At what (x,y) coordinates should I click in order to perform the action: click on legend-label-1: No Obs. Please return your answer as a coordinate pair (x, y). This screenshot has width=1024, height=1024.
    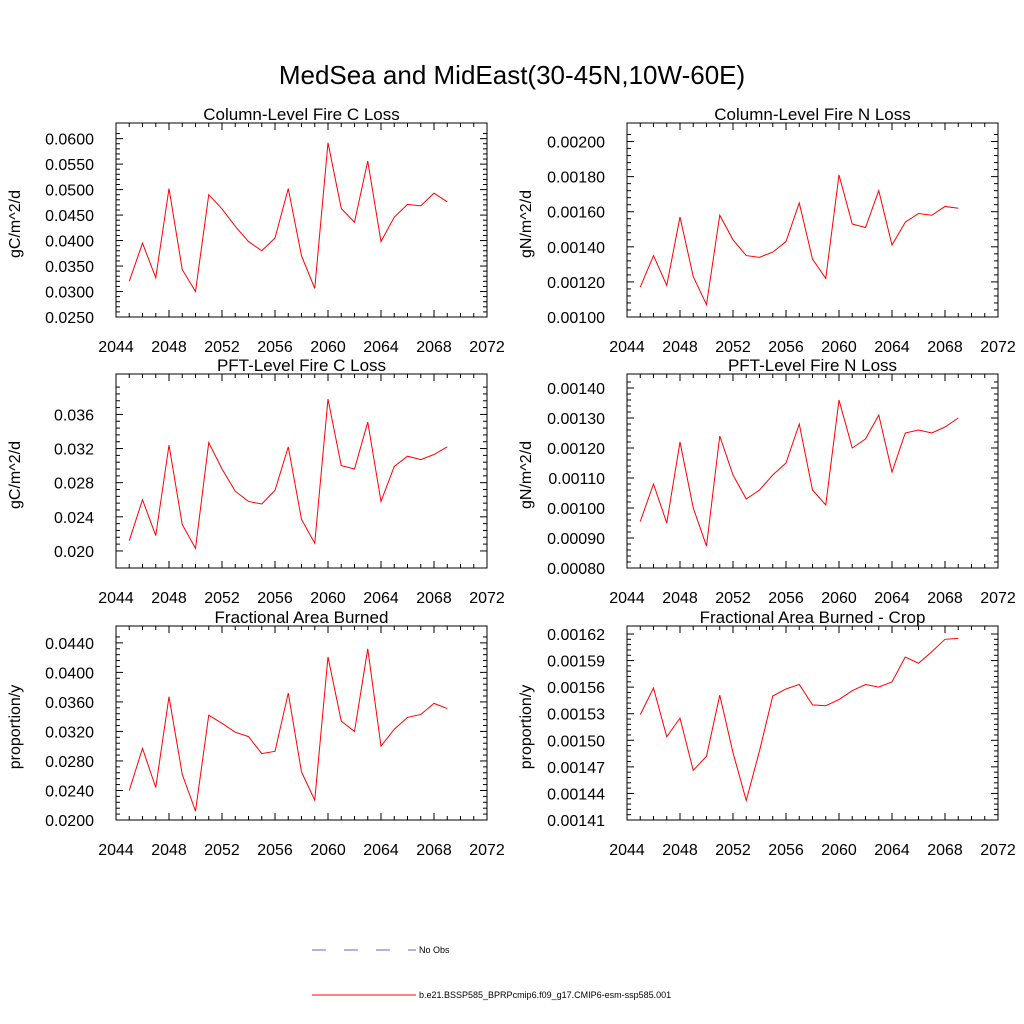
    Looking at the image, I should click on (434, 950).